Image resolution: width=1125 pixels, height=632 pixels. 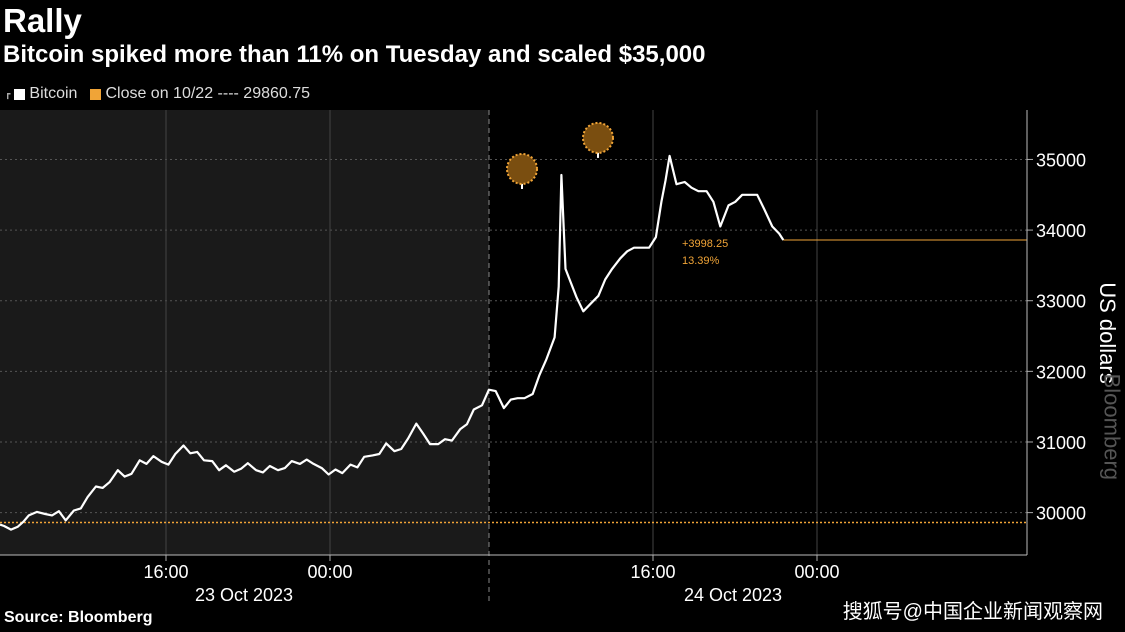 What do you see at coordinates (1111, 426) in the screenshot?
I see `brand-watermark: Bloomberg` at bounding box center [1111, 426].